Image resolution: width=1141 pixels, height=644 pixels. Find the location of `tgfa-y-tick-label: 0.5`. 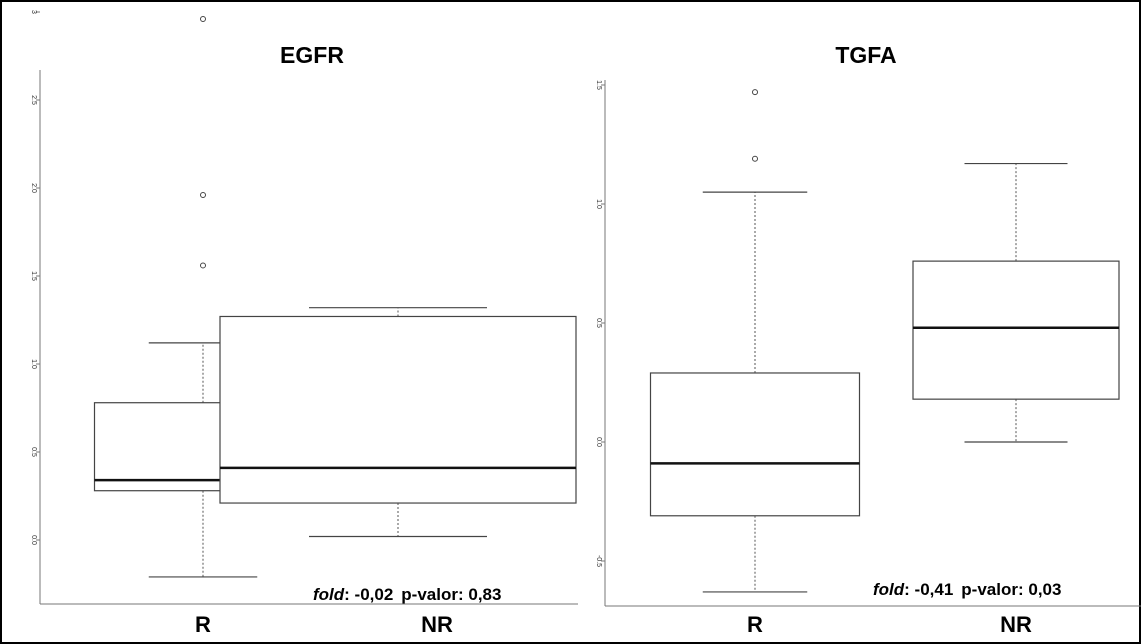

tgfa-y-tick-label: 0.5 is located at coordinates (598, 323).